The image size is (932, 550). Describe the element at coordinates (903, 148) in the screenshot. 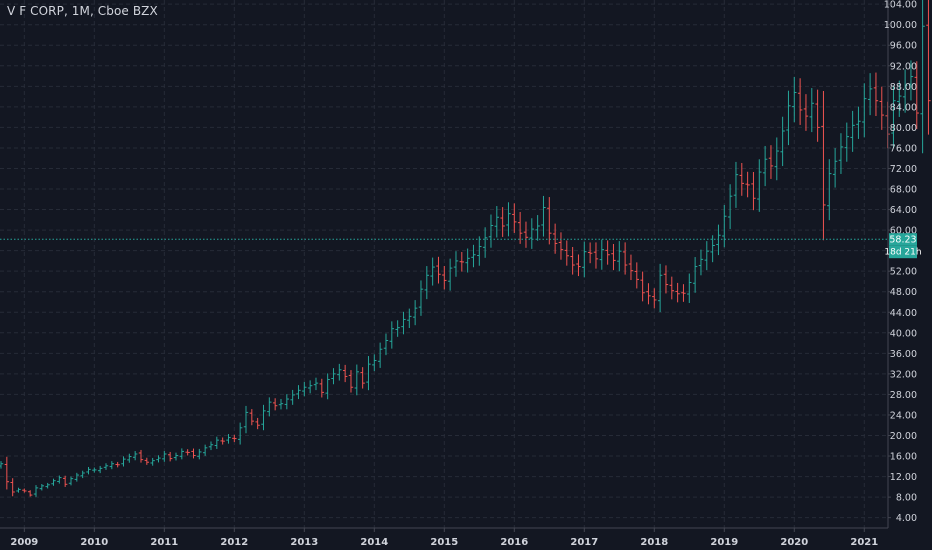

I see `price-tick-label: 76.00` at that location.